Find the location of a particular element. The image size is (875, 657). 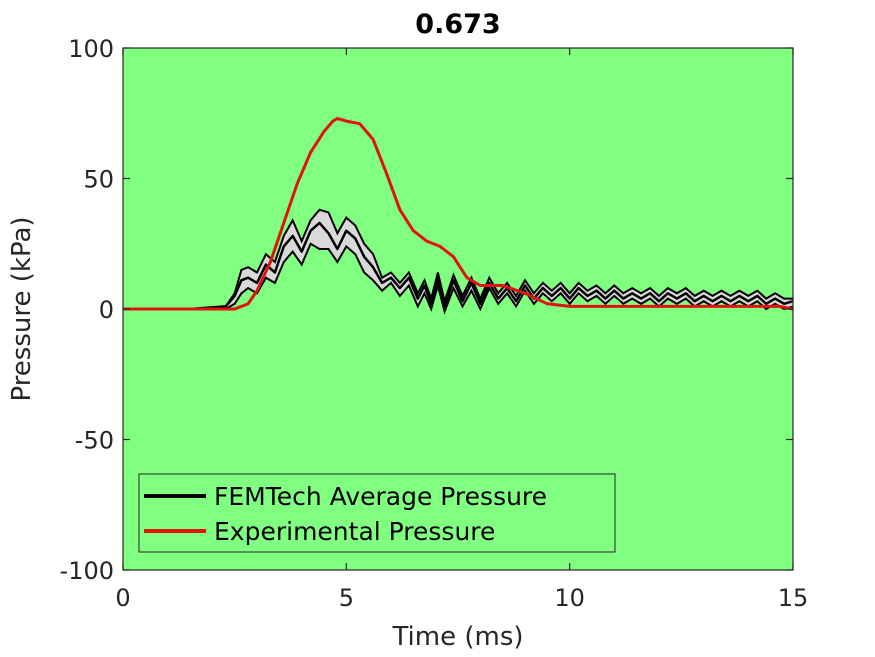

femtech-band-area is located at coordinates (458, 260).